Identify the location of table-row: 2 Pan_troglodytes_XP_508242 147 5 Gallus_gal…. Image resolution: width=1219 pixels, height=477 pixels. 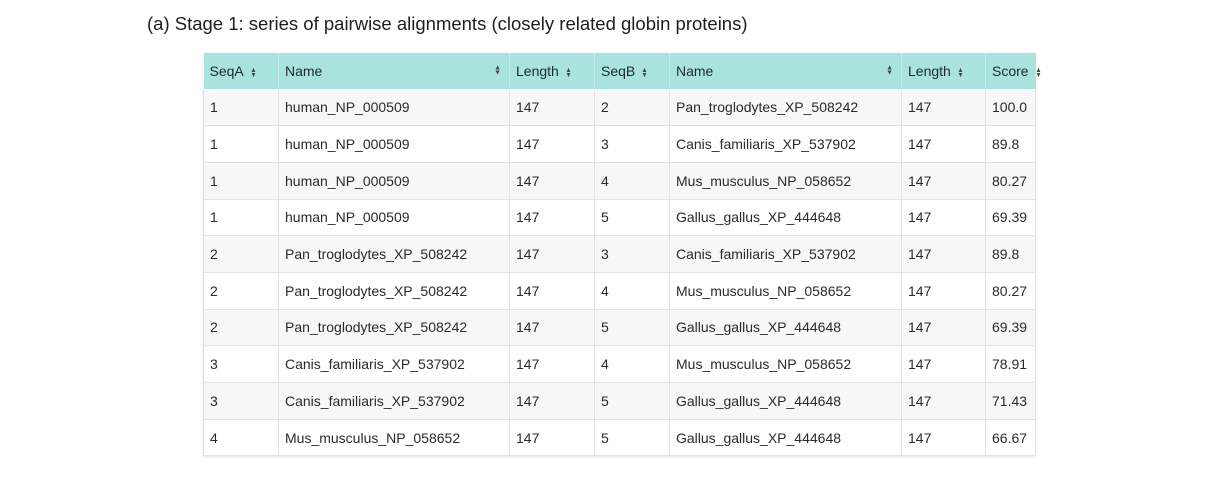
(619, 327).